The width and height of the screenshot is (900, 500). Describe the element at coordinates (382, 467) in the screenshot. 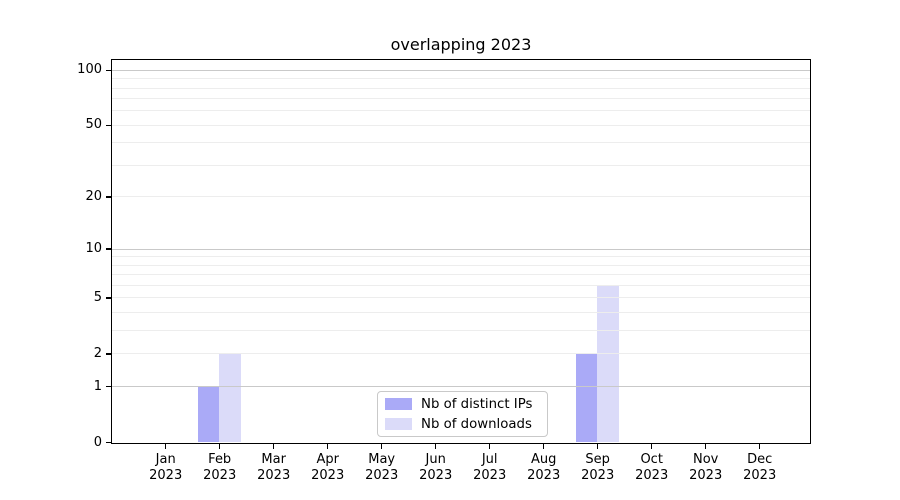

I see `x-tick-label: May 2023` at that location.